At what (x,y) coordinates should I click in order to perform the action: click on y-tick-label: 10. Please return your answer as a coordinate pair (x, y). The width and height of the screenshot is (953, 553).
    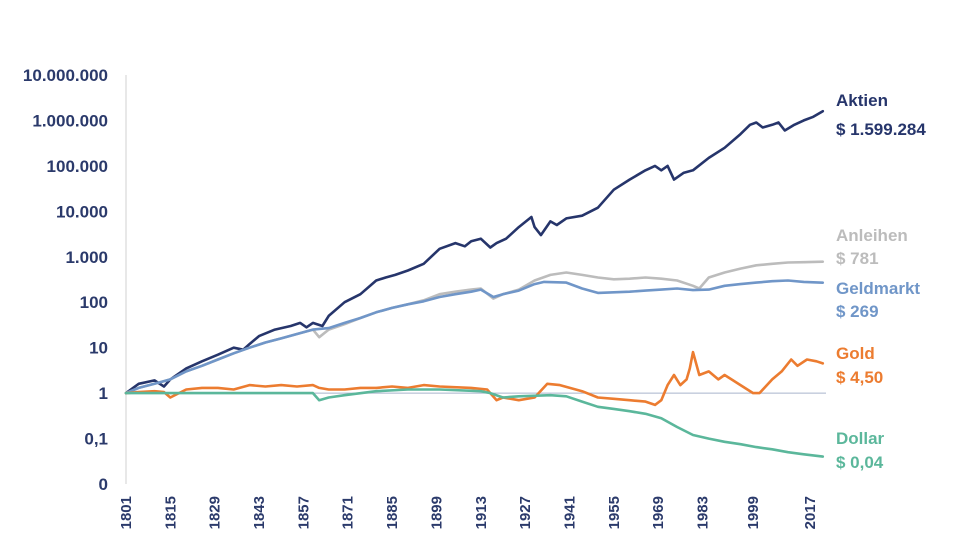
    Looking at the image, I should click on (98, 348).